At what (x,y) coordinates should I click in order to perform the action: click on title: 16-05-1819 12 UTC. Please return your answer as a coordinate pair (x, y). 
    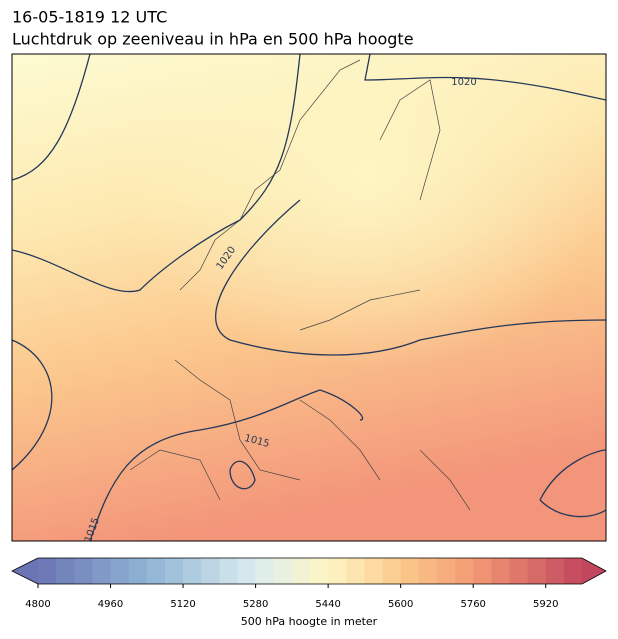
    Looking at the image, I should click on (89, 17).